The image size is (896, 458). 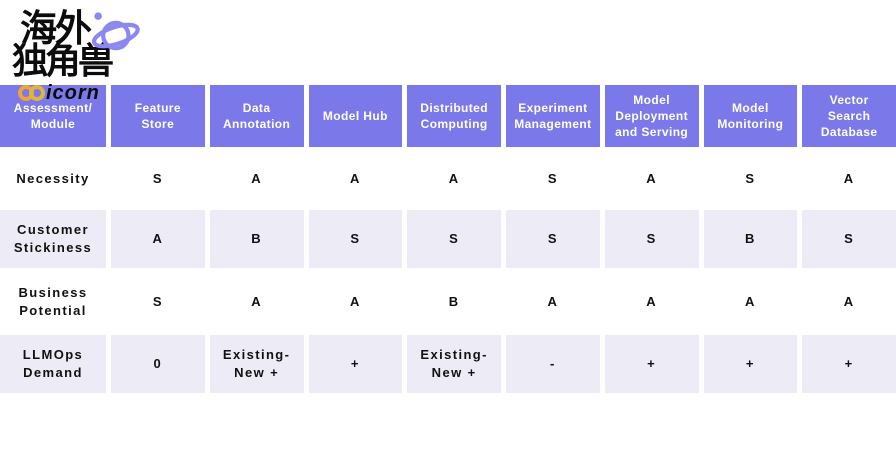 I want to click on row-label-customer-stickiness: Customer Stickiness, so click(x=53, y=239).